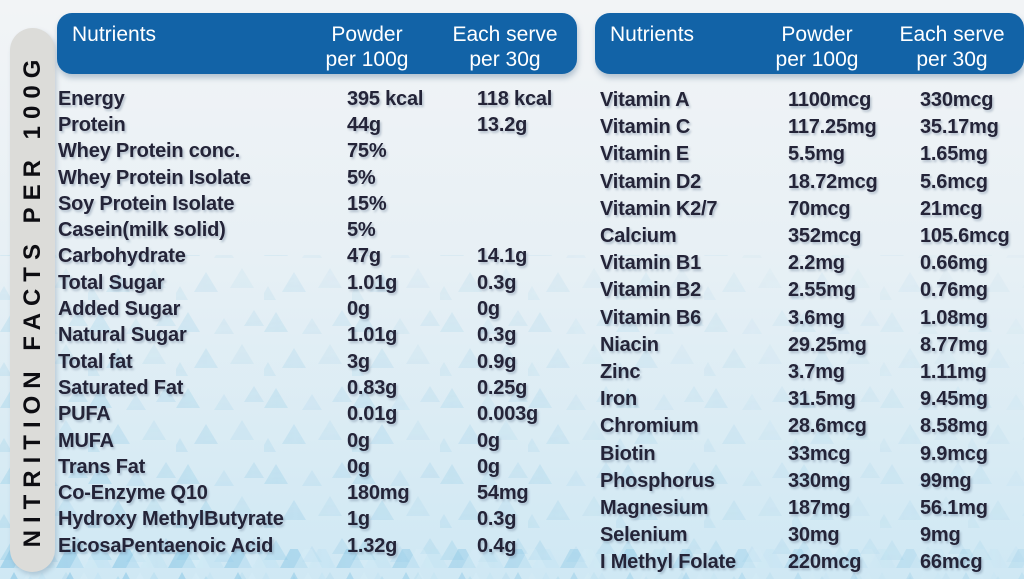  I want to click on table-row: Total fat 3g 0.9g, so click(341, 362).